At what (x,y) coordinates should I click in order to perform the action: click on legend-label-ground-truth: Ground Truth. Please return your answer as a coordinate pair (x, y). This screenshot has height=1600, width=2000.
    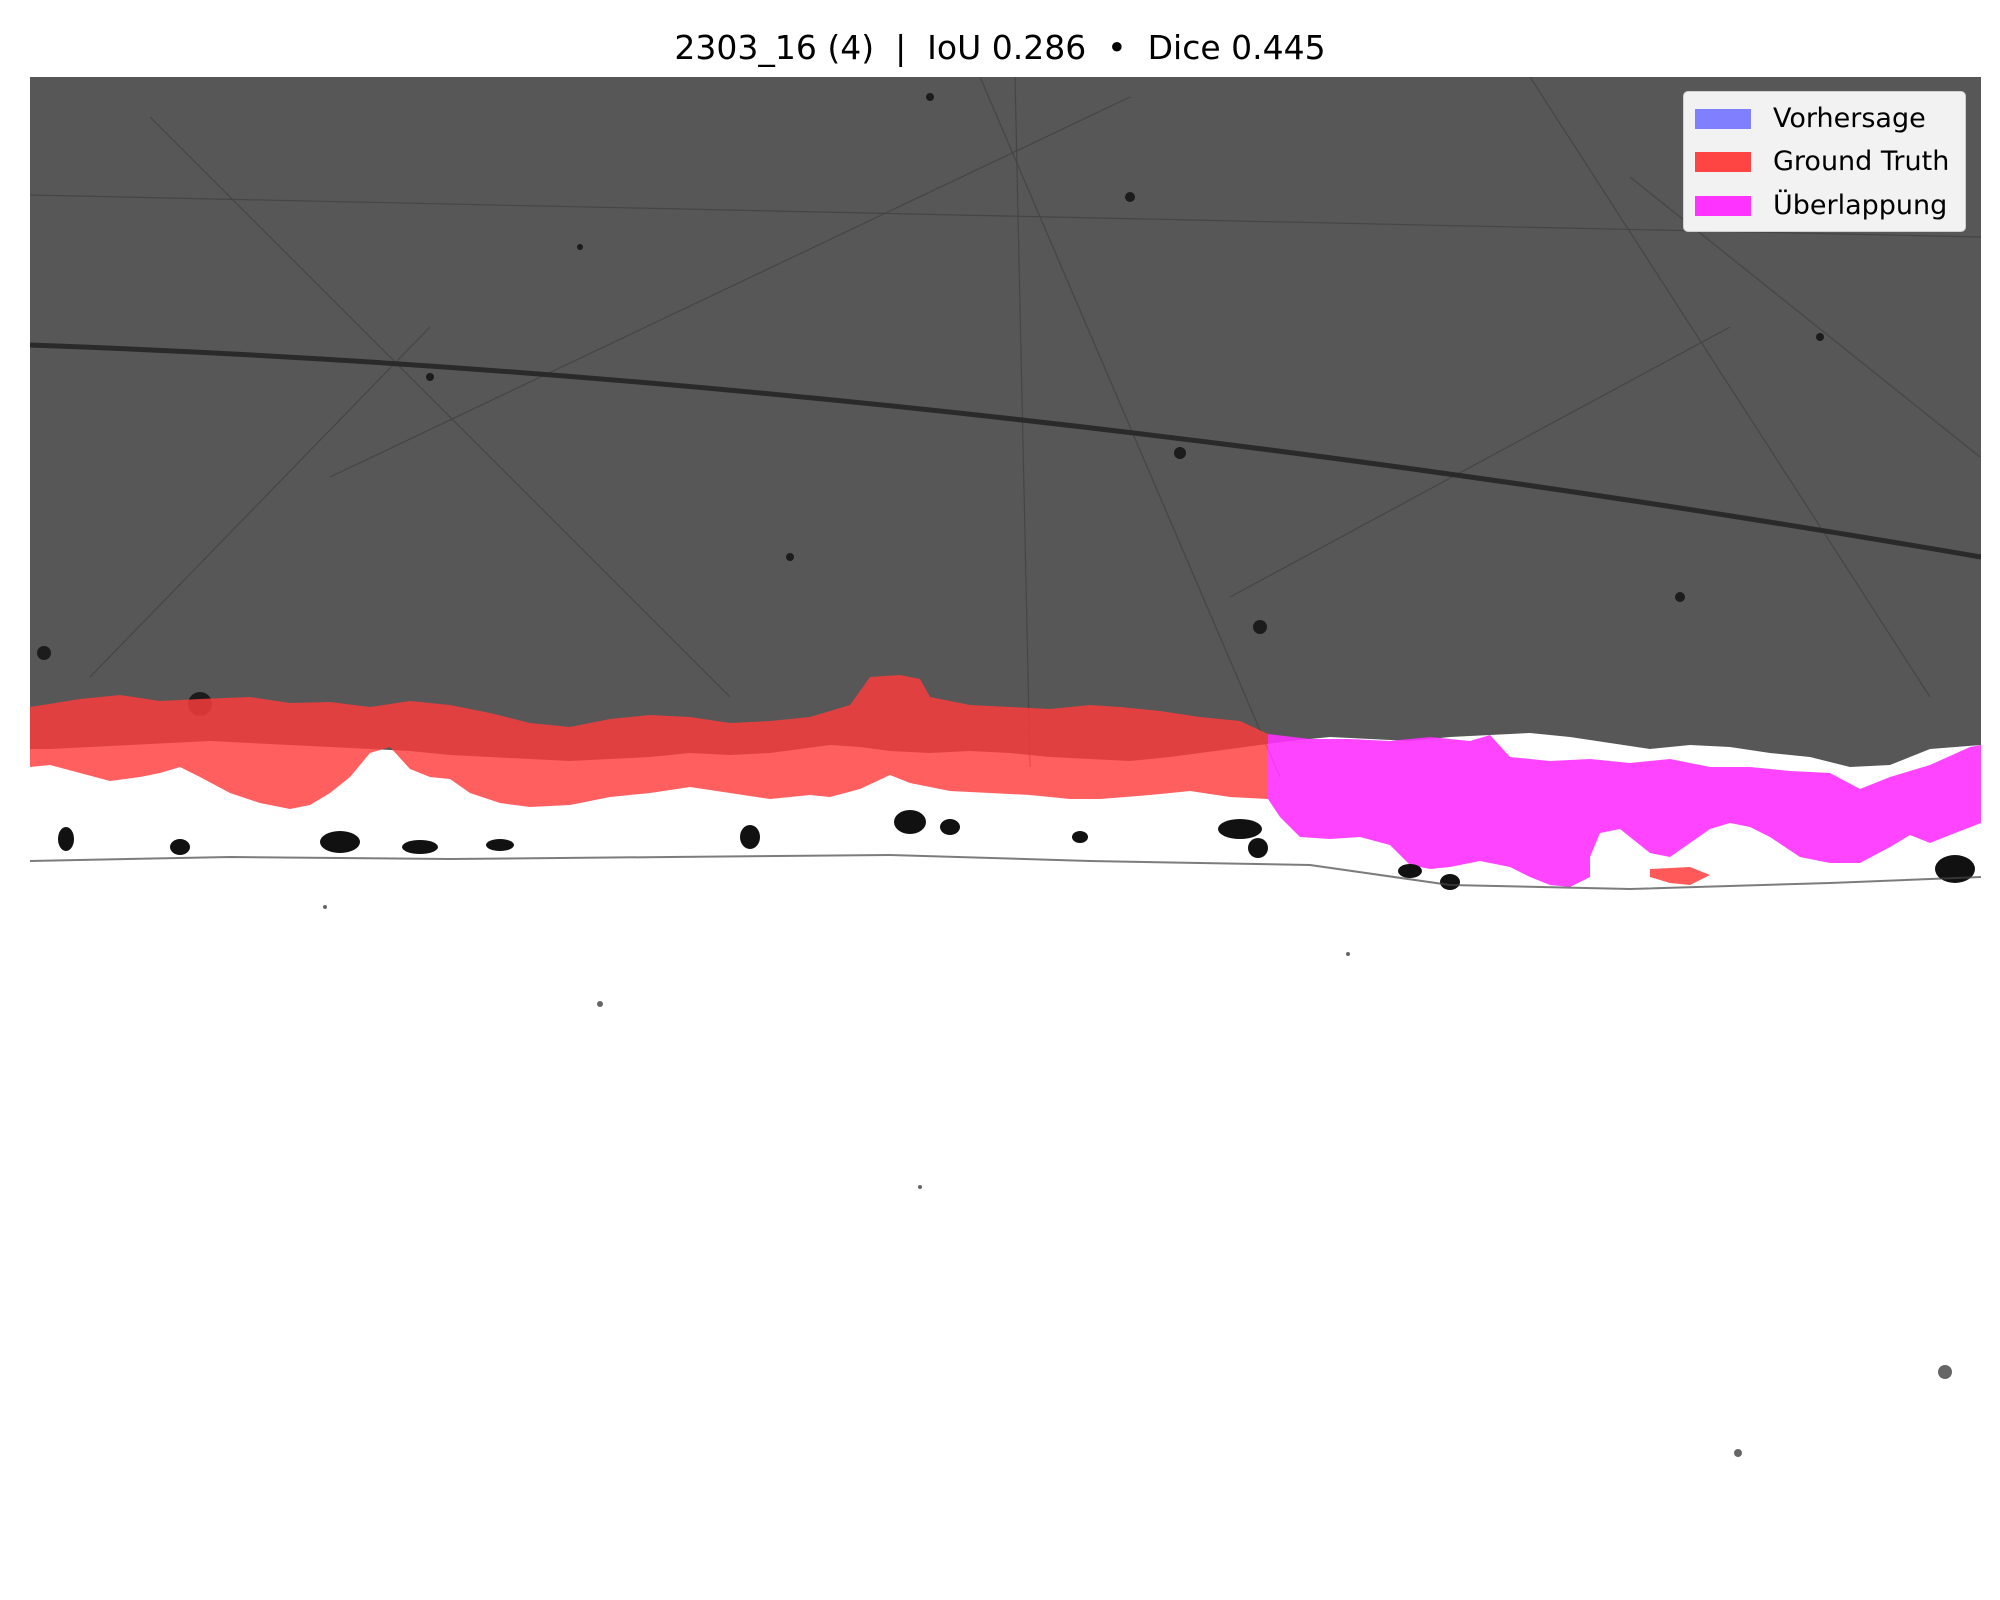
    Looking at the image, I should click on (1861, 161).